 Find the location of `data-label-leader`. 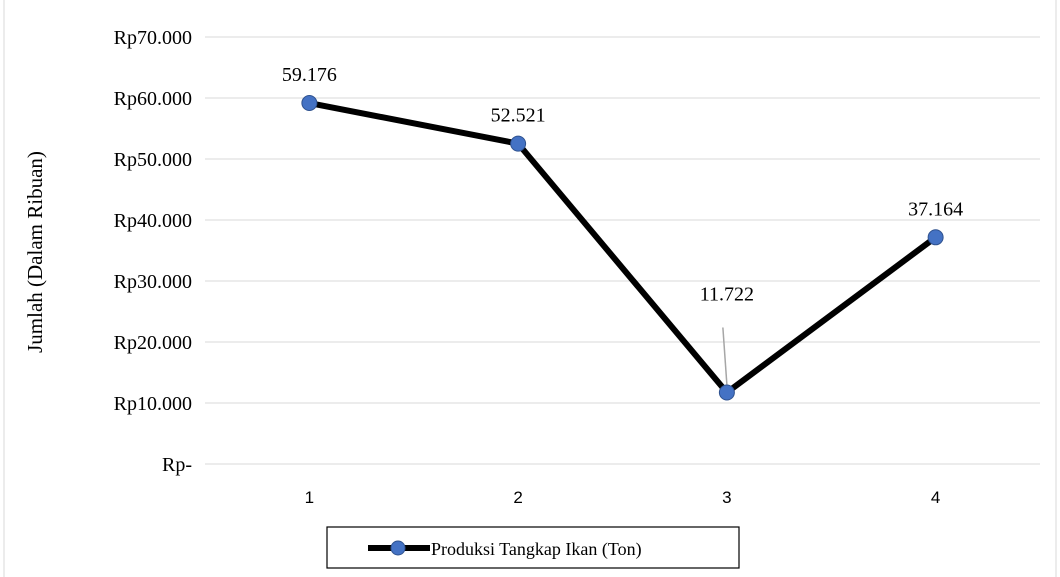

data-label-leader is located at coordinates (725, 356).